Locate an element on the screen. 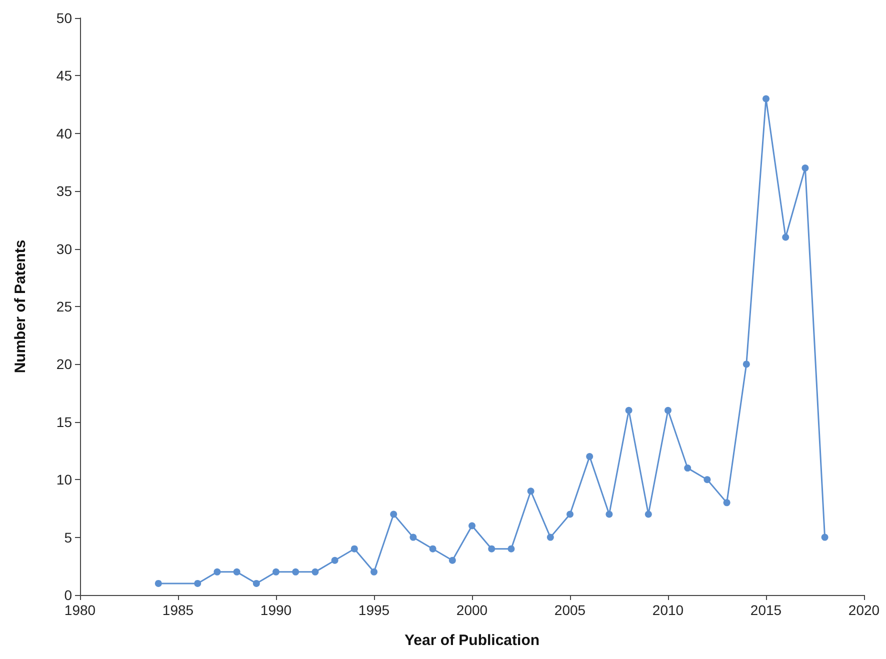  y-tick-label: 25 is located at coordinates (64, 306).